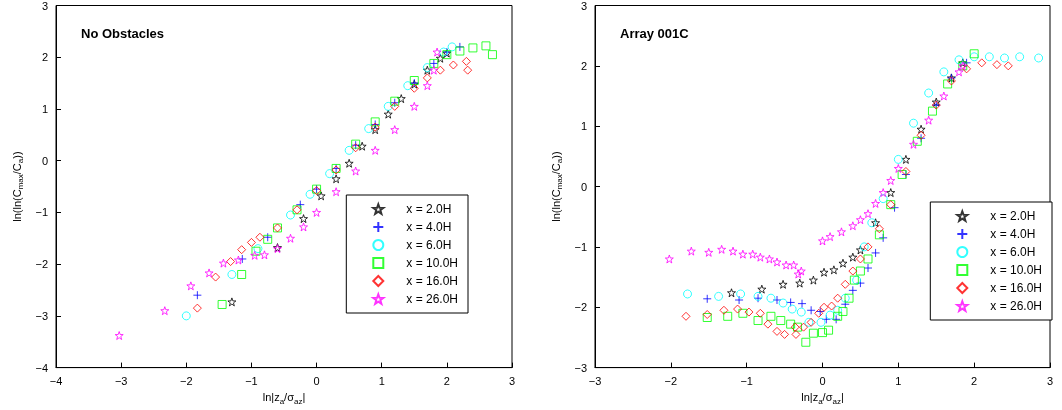  What do you see at coordinates (432, 299) in the screenshot?
I see `legend-label: x = 26.0H` at bounding box center [432, 299].